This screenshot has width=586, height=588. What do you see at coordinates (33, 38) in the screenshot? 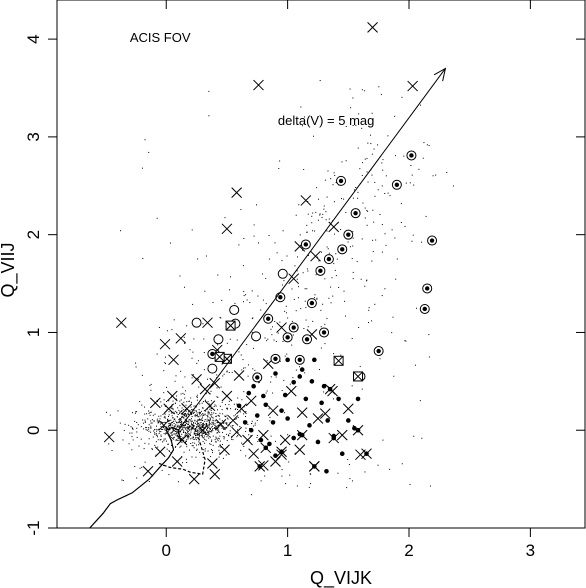
I see `y-tick-label: 4` at bounding box center [33, 38].